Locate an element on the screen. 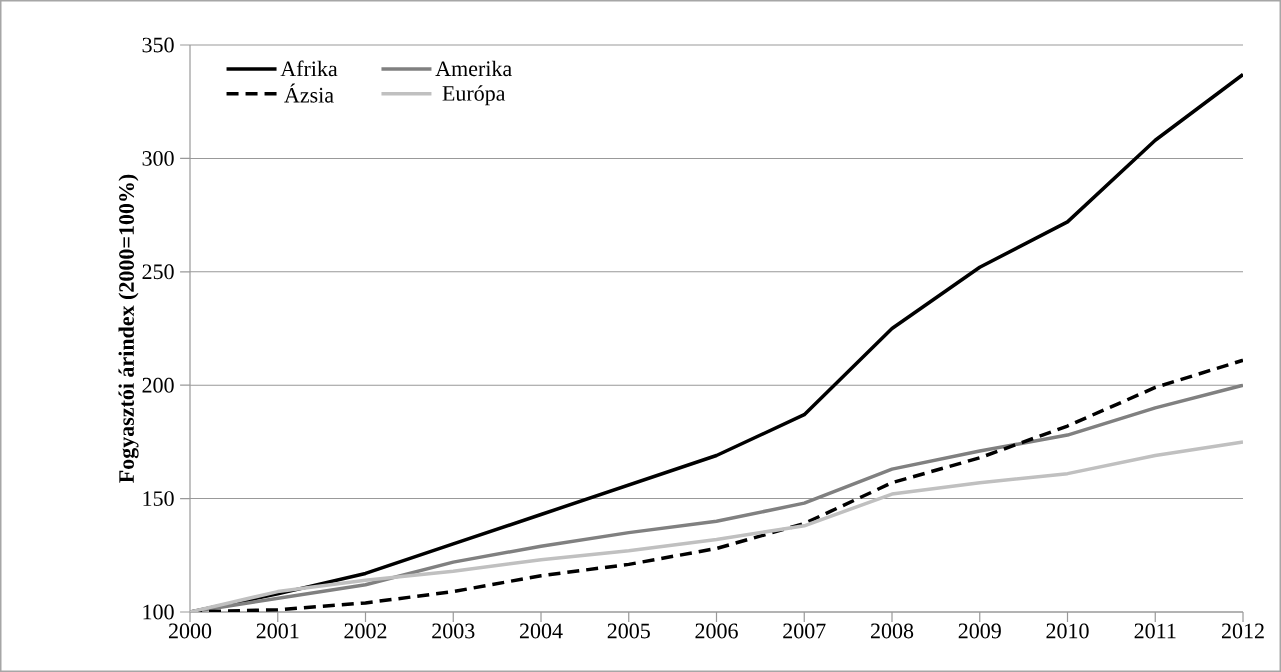 The width and height of the screenshot is (1281, 672). y-tick-label: 300 is located at coordinates (158, 158).